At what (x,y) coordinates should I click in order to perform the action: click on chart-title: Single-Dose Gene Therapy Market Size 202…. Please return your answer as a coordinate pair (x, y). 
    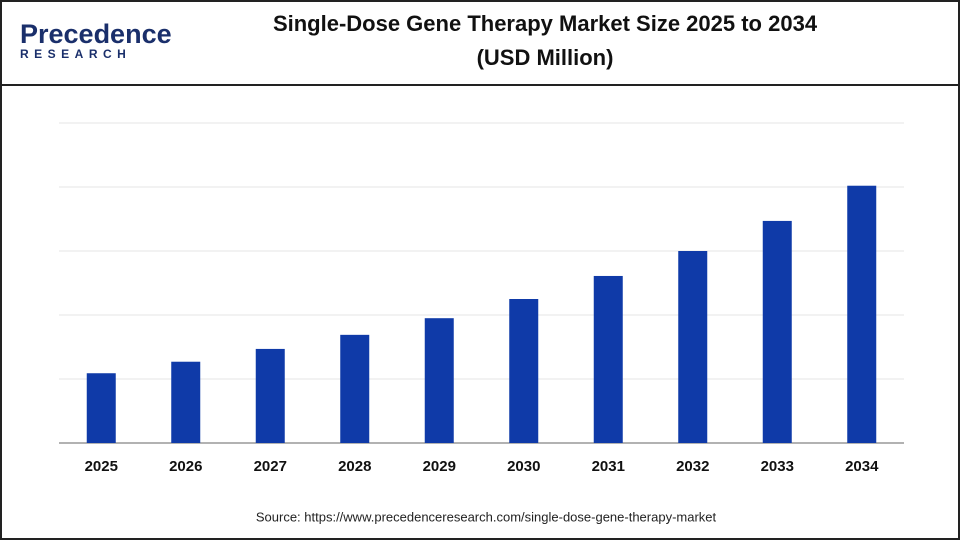
    Looking at the image, I should click on (545, 23).